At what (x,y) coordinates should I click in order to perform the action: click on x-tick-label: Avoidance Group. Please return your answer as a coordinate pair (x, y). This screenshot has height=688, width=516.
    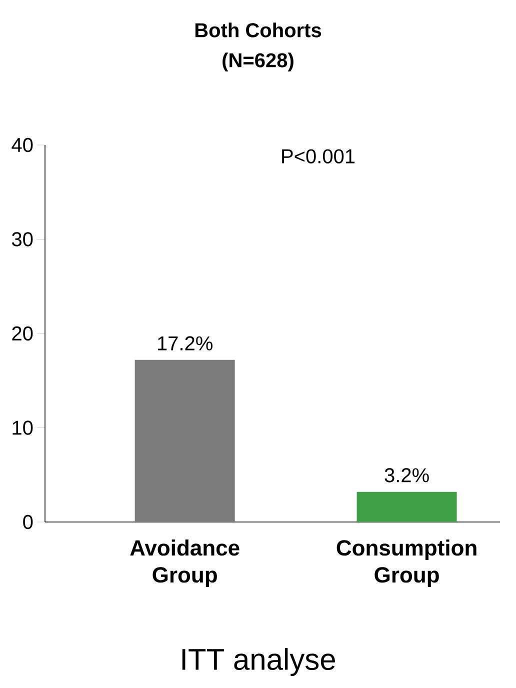
    Looking at the image, I should click on (185, 564).